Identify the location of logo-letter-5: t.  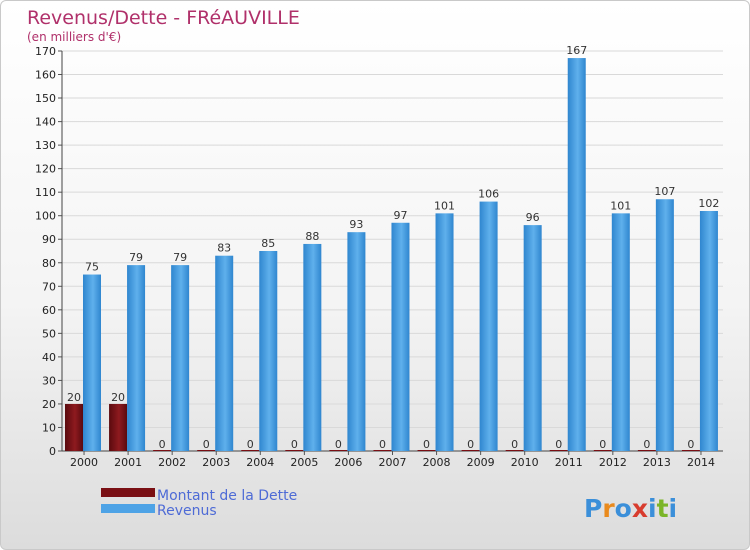
(663, 508).